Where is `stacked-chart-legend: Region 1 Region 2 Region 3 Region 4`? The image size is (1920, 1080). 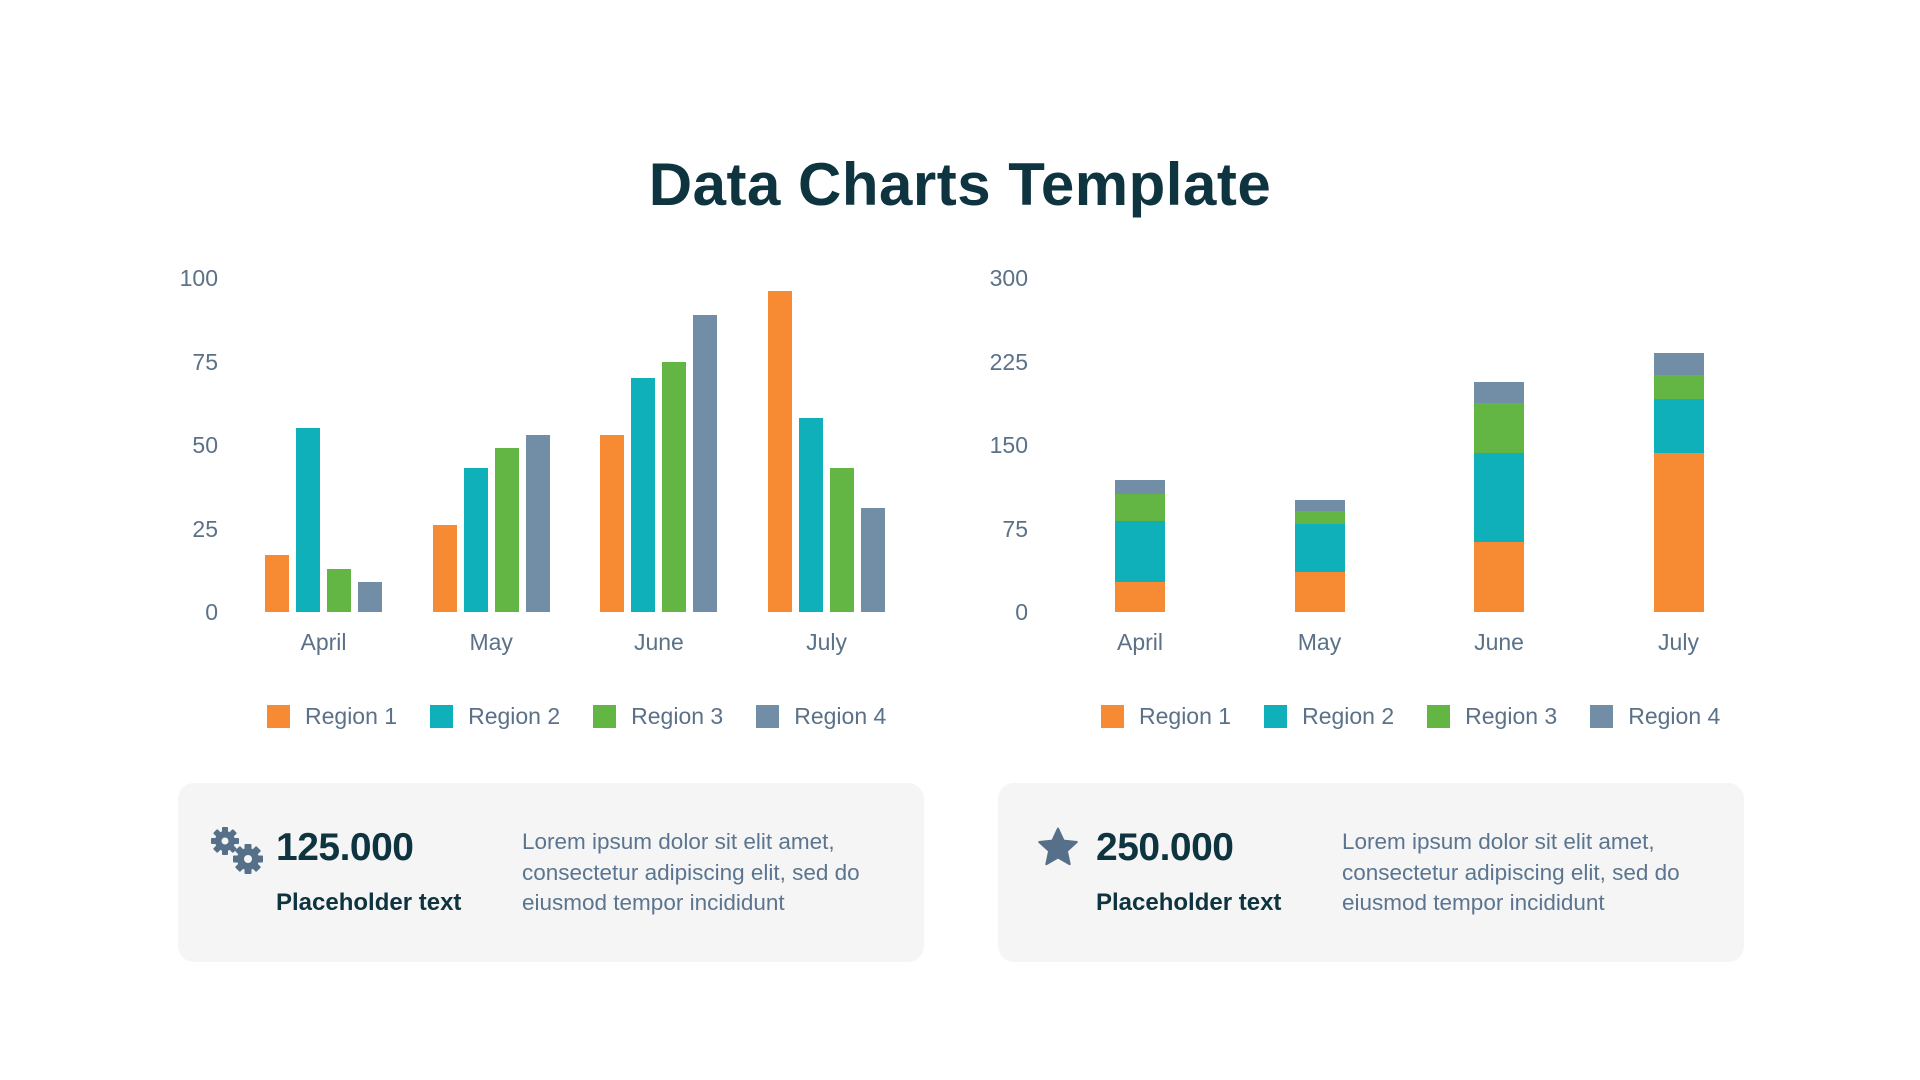
stacked-chart-legend: Region 1 Region 2 Region 3 Region 4 is located at coordinates (1410, 716).